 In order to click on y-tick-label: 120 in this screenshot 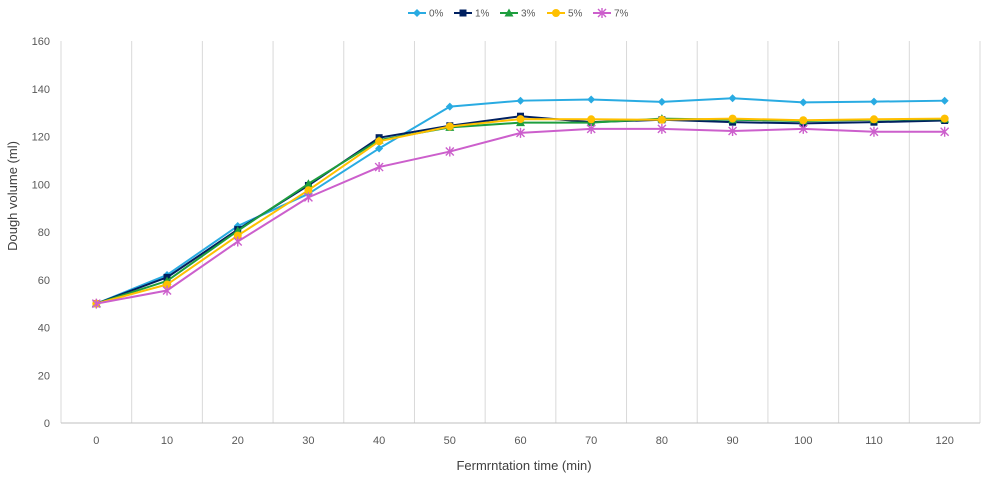, I will do `click(41, 138)`.